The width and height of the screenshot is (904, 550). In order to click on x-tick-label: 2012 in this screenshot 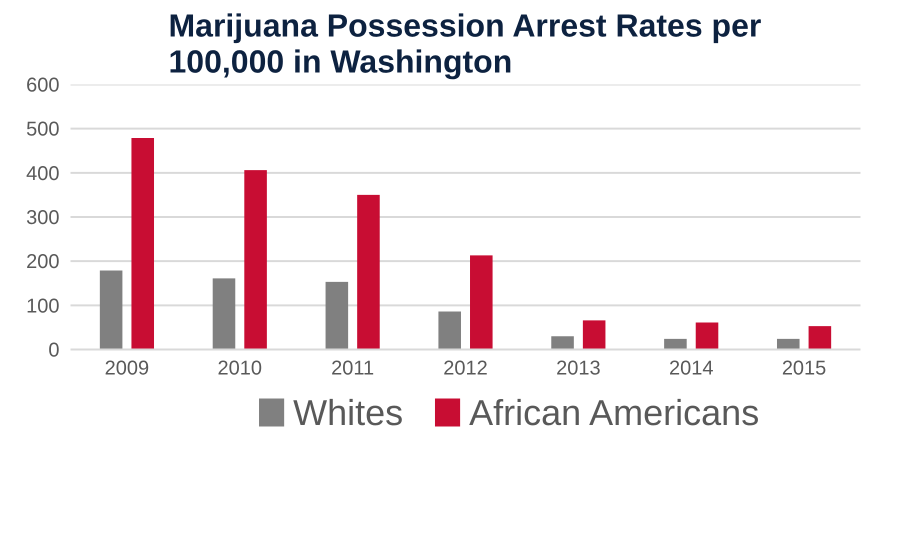, I will do `click(465, 369)`.